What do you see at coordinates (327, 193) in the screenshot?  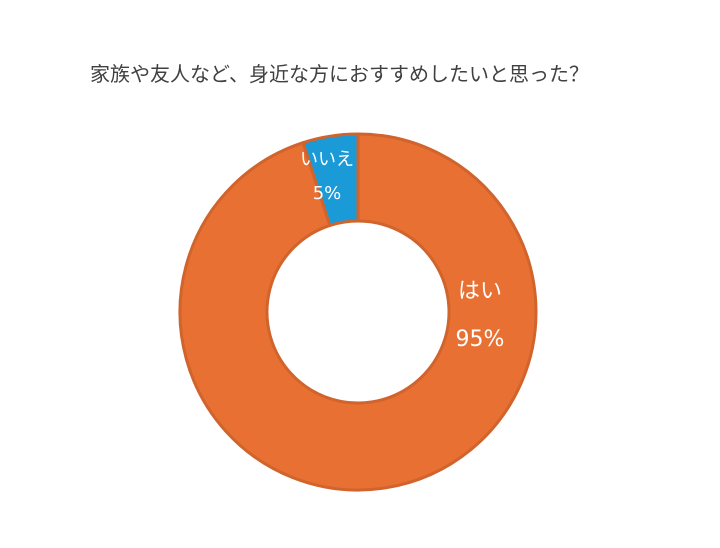 I see `slice-value-label: 5%` at bounding box center [327, 193].